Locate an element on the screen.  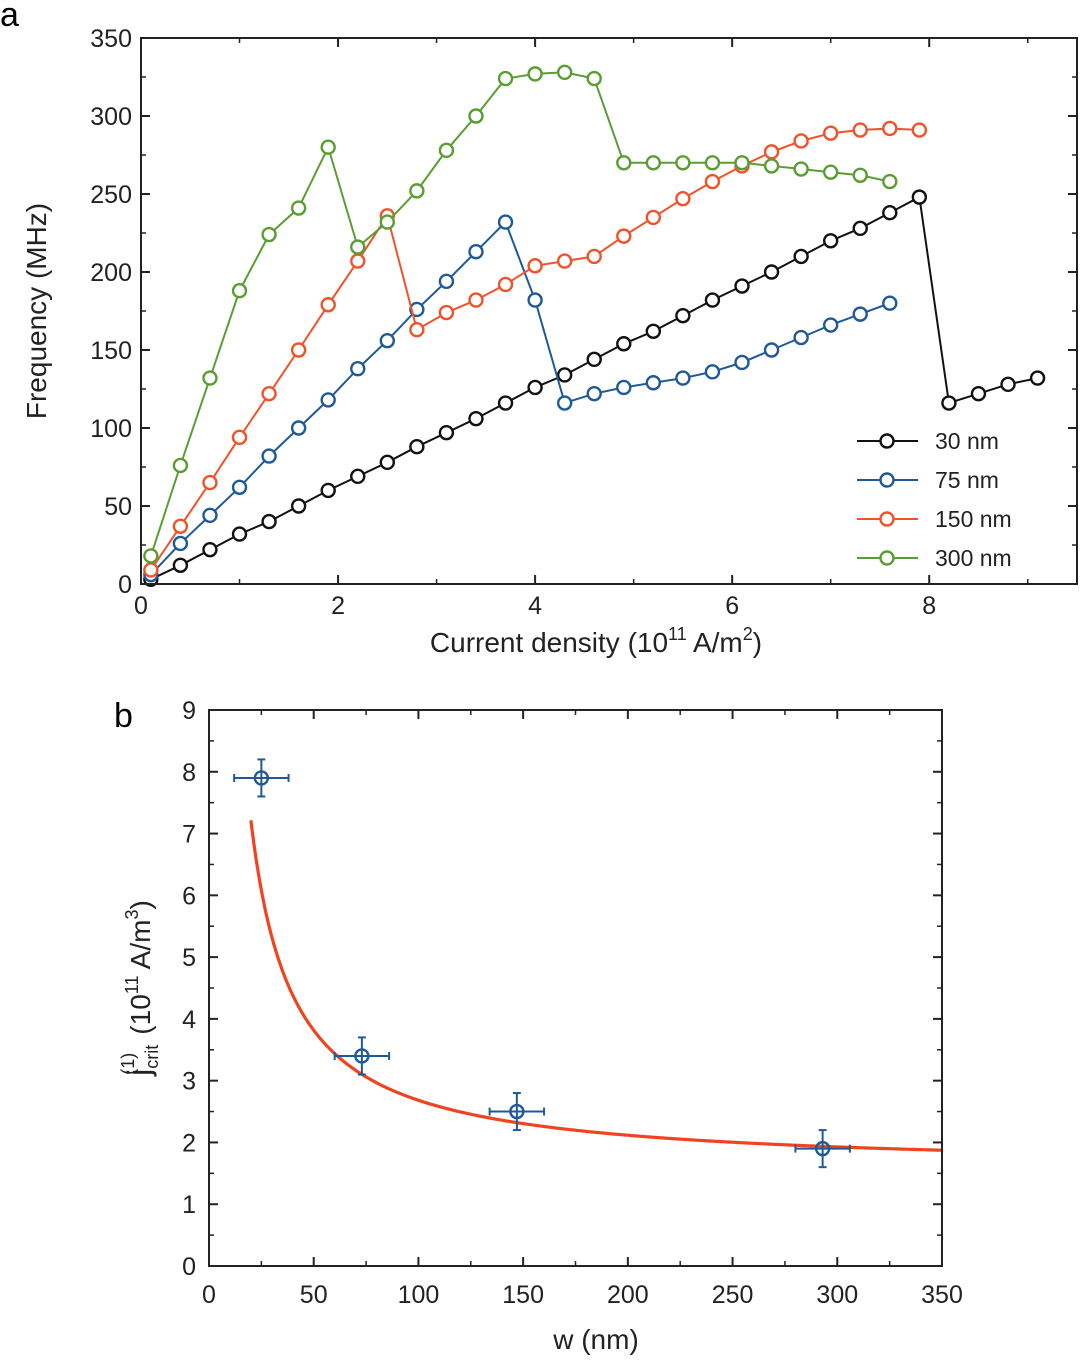
a-ytick-label: 50 is located at coordinates (118, 507).